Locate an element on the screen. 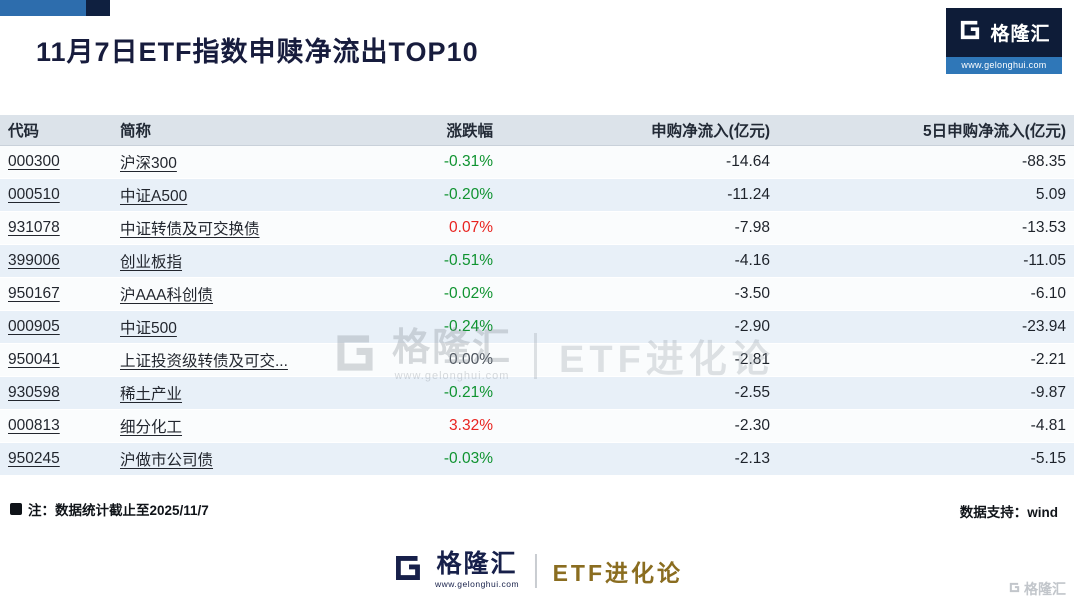 The width and height of the screenshot is (1074, 604). net-inflow-value: -2.81 is located at coordinates (752, 359).